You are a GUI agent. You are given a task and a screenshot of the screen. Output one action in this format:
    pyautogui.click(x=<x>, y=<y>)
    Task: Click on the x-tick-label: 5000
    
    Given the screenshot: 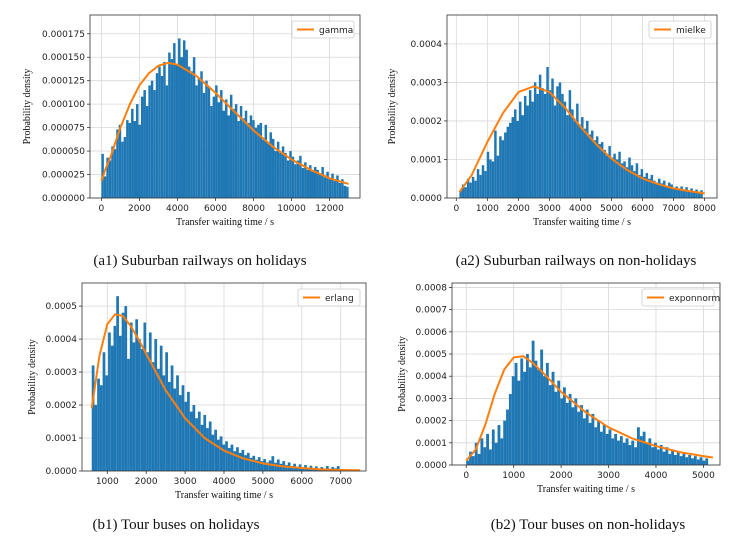 What is the action you would take?
    pyautogui.click(x=262, y=482)
    